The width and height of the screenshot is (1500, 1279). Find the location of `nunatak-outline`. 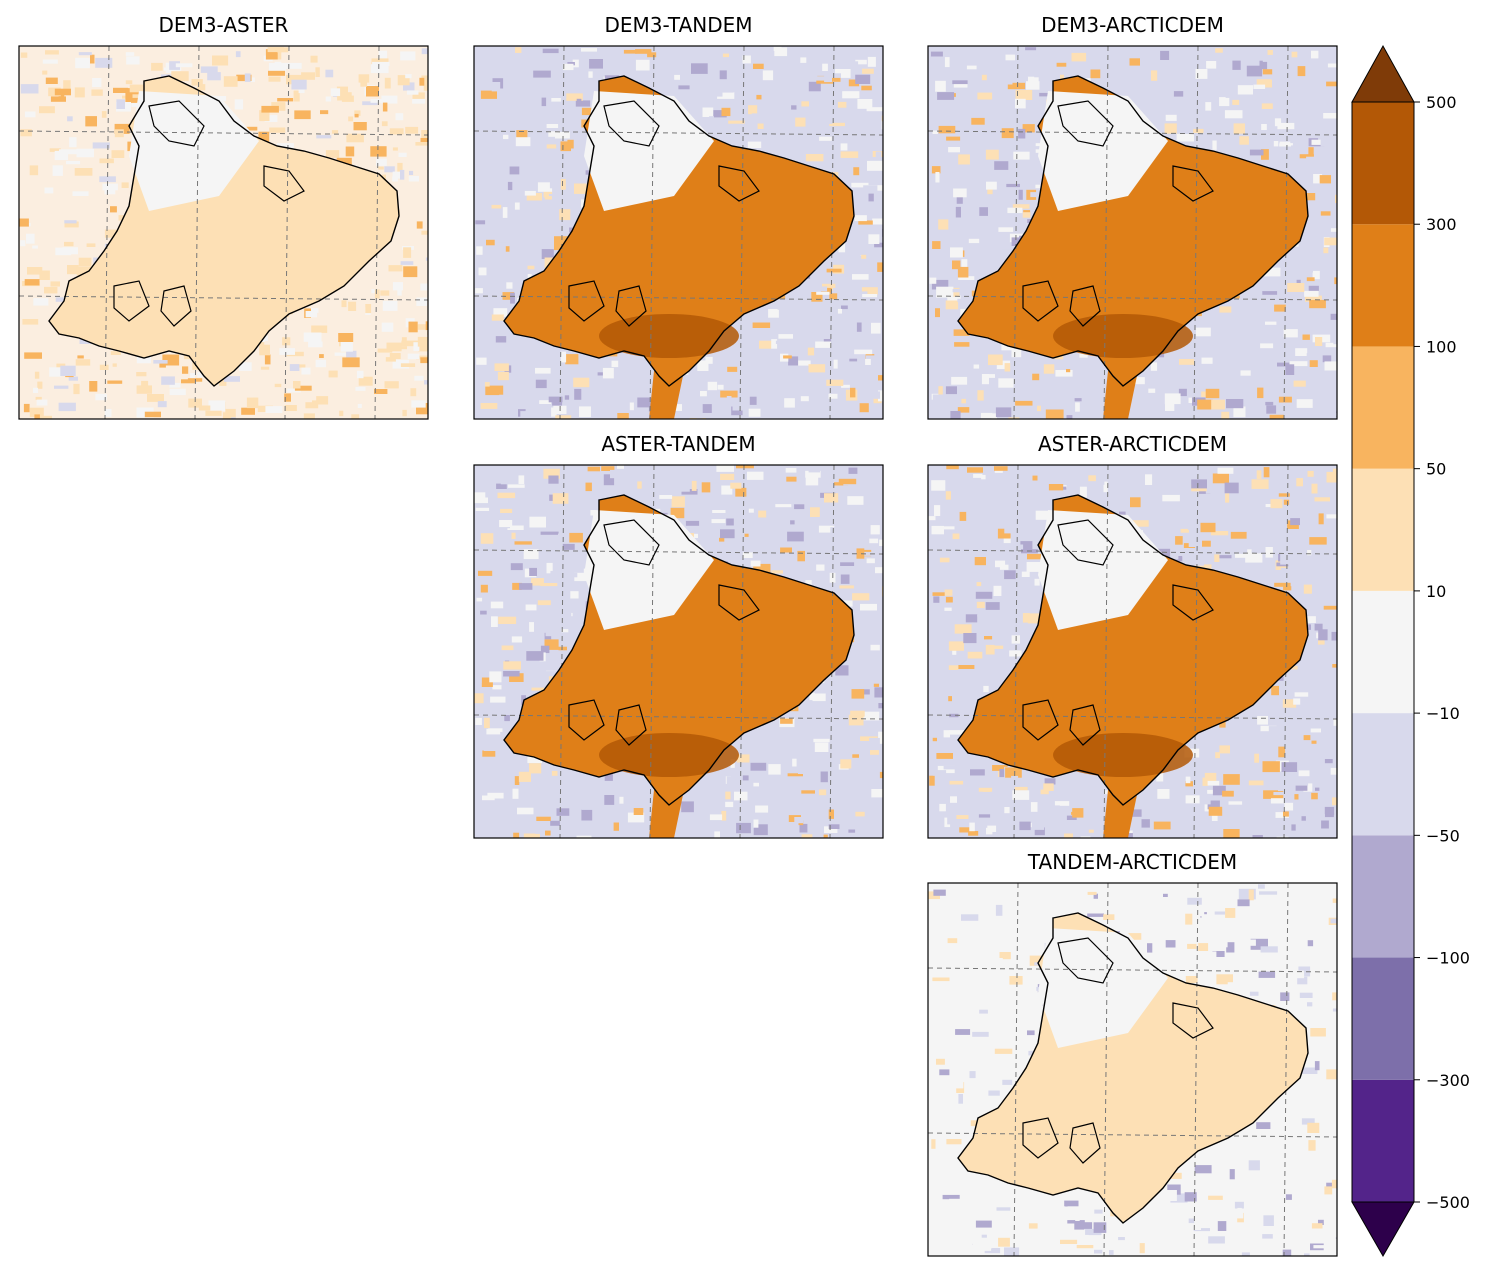

nunatak-outline is located at coordinates (586, 720).